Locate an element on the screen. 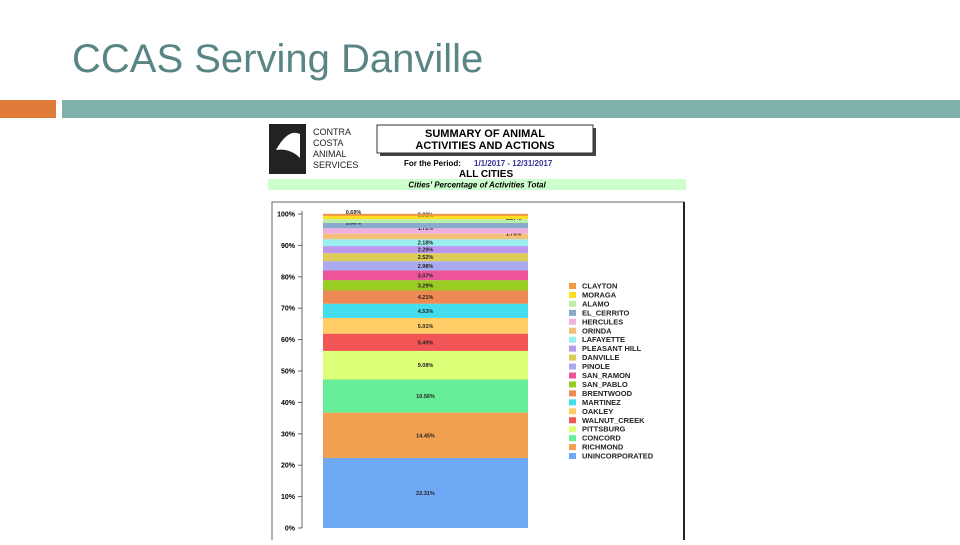 This screenshot has width=960, height=545. legend-label: LAFAYETTE is located at coordinates (603, 339).